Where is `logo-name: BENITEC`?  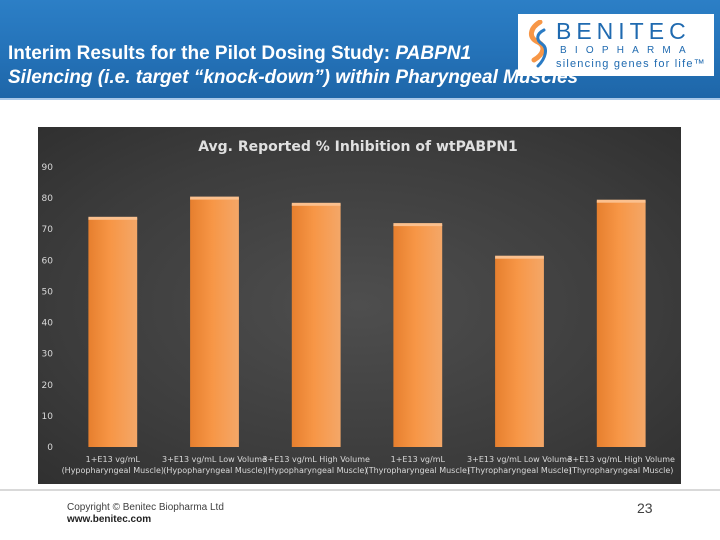 logo-name: BENITEC is located at coordinates (623, 31).